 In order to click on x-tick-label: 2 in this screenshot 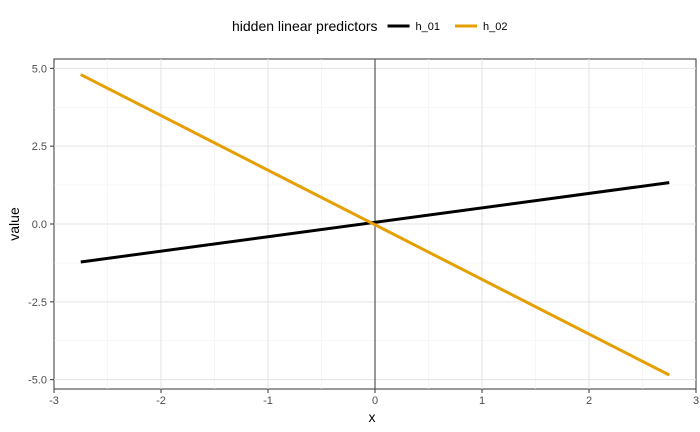, I will do `click(589, 401)`.